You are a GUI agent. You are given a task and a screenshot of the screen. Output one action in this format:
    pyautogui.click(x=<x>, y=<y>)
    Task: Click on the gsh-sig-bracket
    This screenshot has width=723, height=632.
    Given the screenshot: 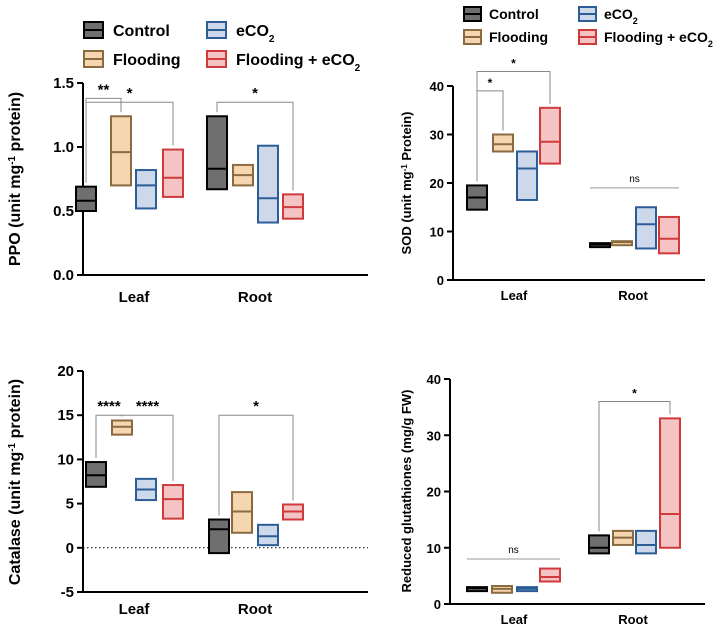 What is the action you would take?
    pyautogui.click(x=634, y=466)
    